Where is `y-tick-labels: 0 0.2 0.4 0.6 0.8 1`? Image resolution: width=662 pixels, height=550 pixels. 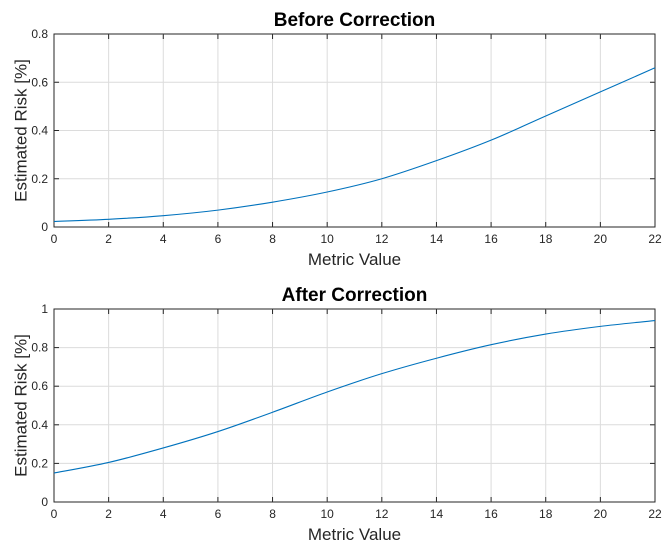
y-tick-labels: 0 0.2 0.4 0.6 0.8 1 is located at coordinates (39, 405).